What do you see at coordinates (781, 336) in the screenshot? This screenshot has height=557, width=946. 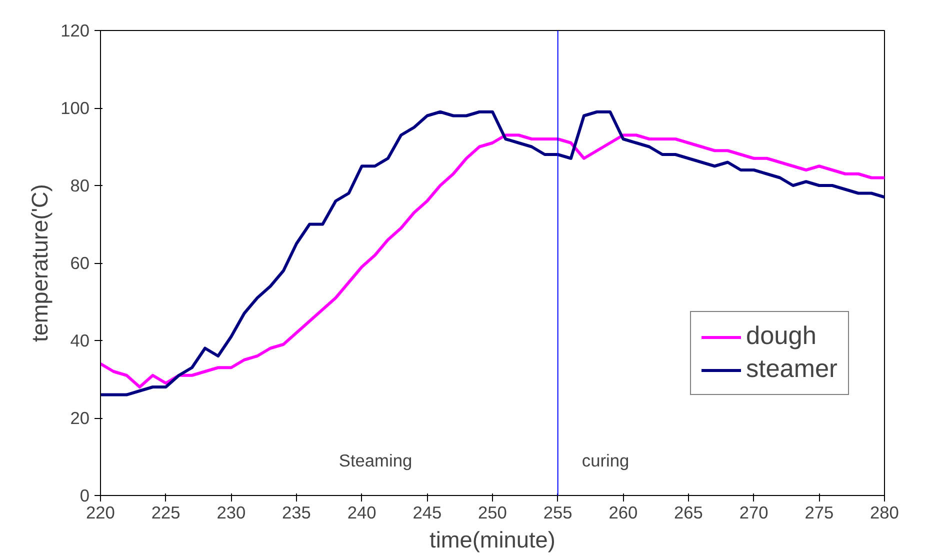 I see `legend-label: dough` at bounding box center [781, 336].